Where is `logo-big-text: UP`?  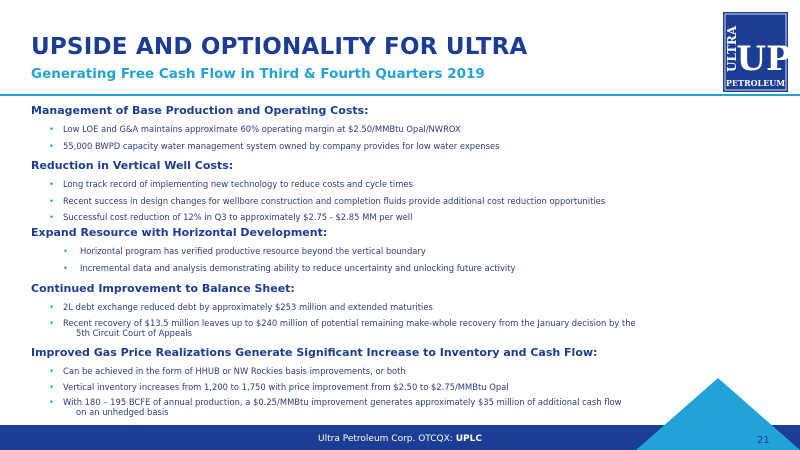 logo-big-text: UP is located at coordinates (762, 59).